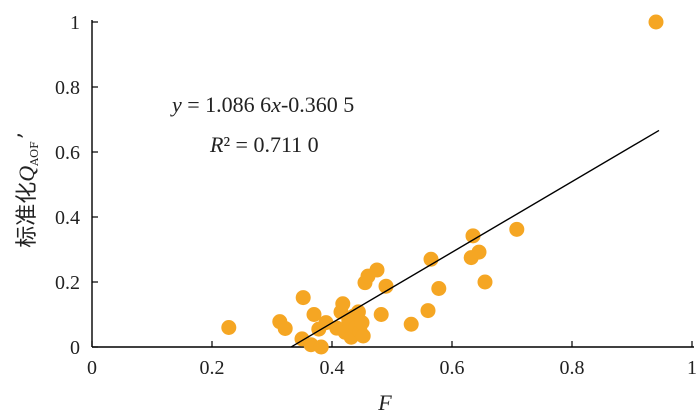  I want to click on y-tick-label: 0.6, so click(67, 153).